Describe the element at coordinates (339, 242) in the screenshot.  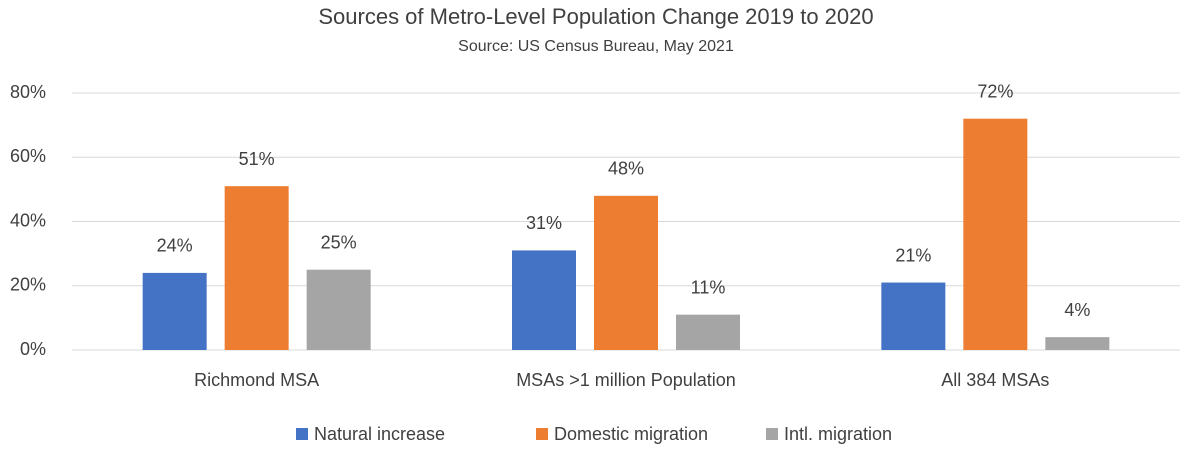
I see `value-label: 25%` at that location.